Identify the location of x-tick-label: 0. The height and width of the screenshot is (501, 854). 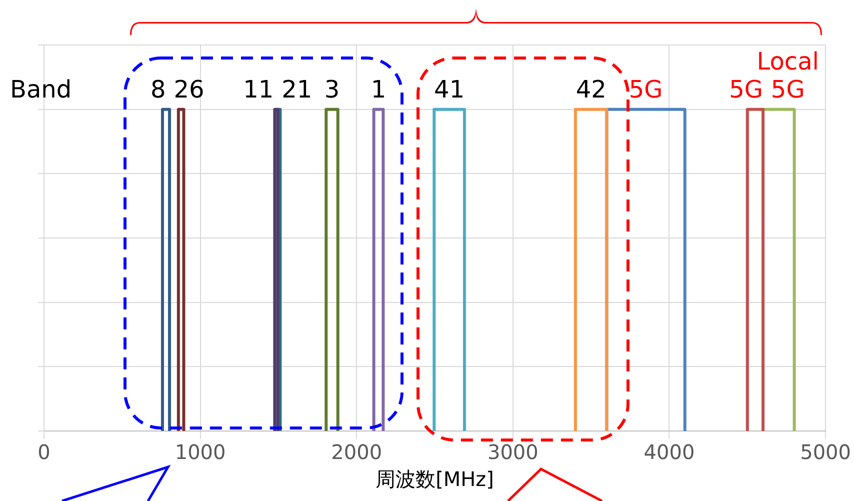
(44, 452).